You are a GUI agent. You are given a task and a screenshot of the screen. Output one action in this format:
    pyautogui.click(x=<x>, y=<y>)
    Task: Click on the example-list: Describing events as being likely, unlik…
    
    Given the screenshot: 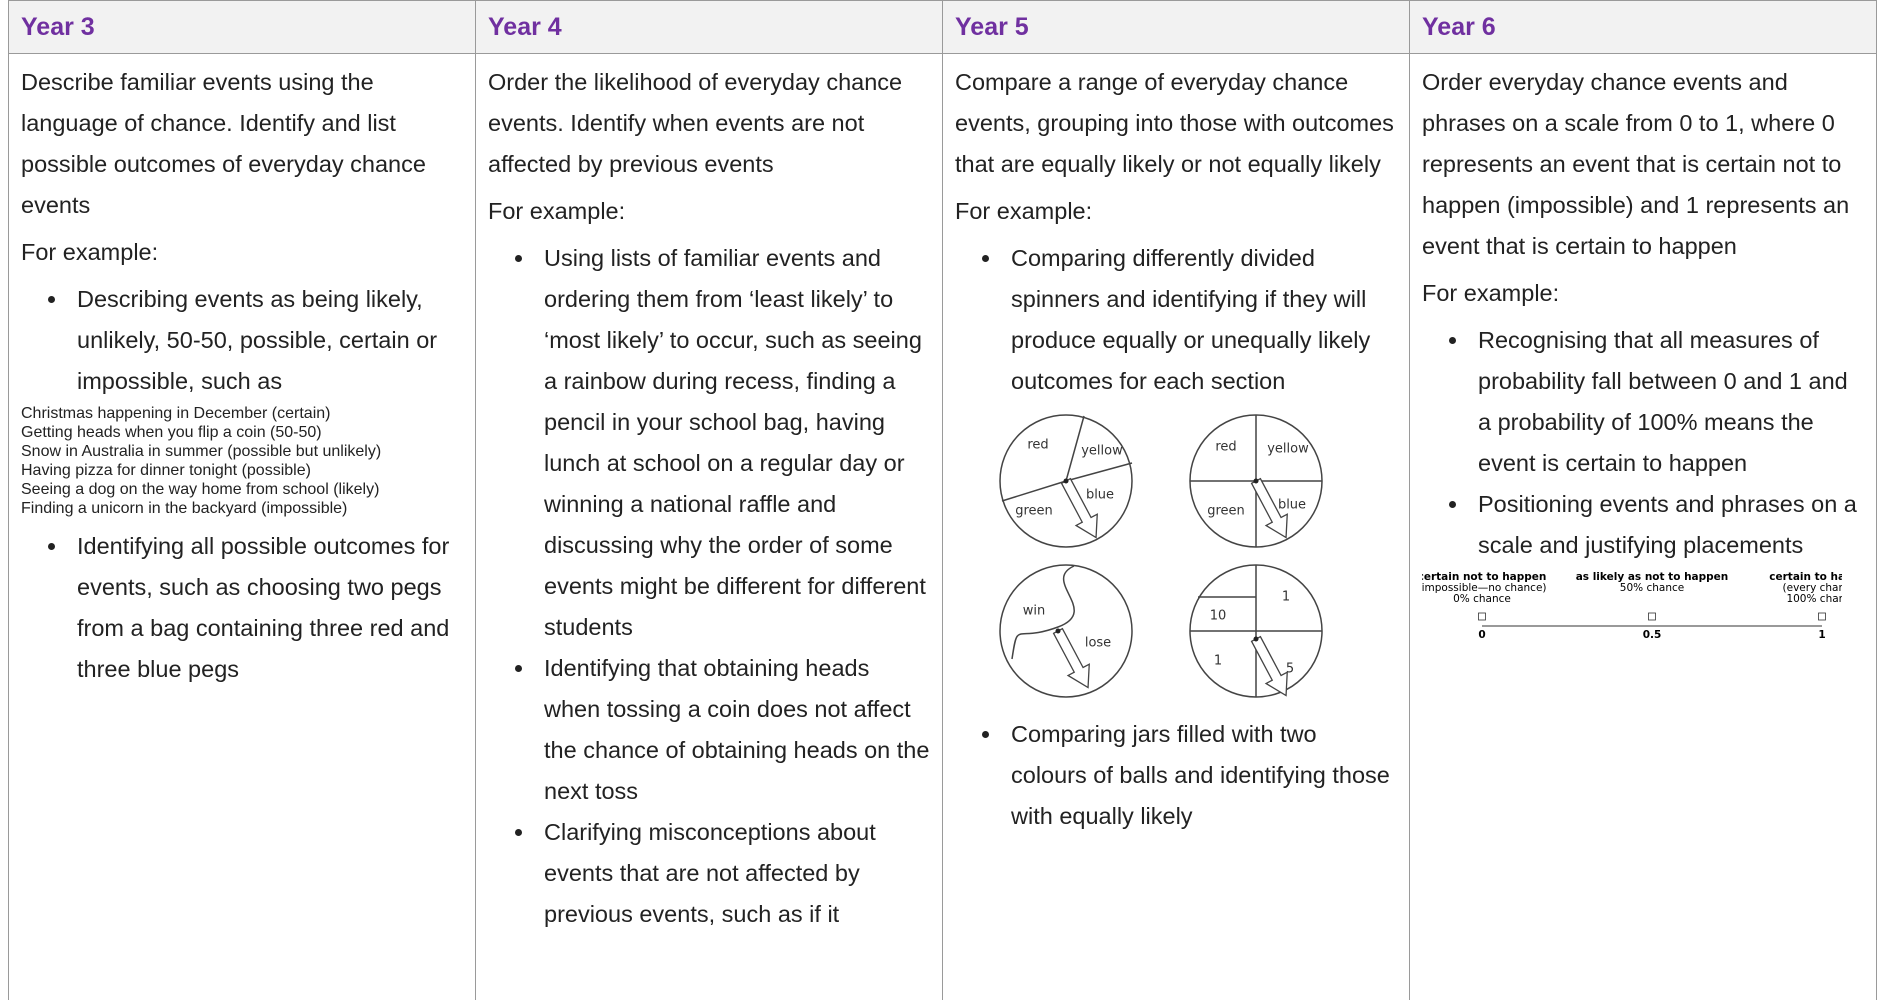 What is the action you would take?
    pyautogui.click(x=242, y=484)
    